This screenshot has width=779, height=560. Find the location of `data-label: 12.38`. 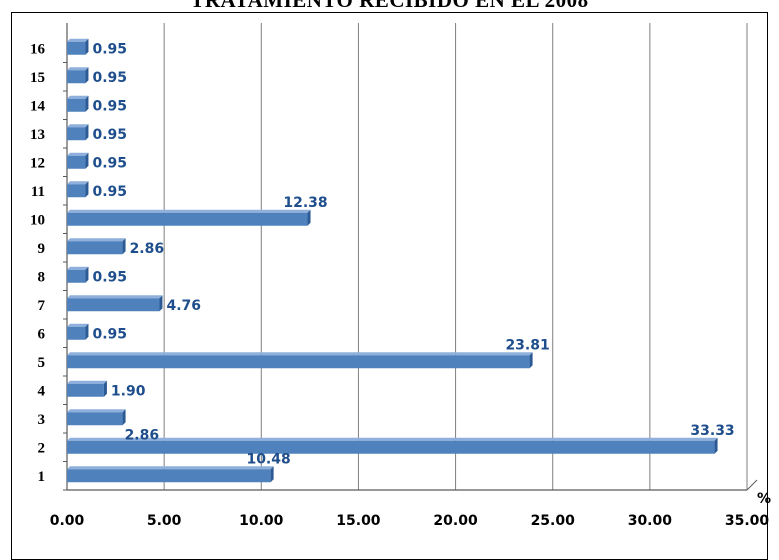

data-label: 12.38 is located at coordinates (305, 203).